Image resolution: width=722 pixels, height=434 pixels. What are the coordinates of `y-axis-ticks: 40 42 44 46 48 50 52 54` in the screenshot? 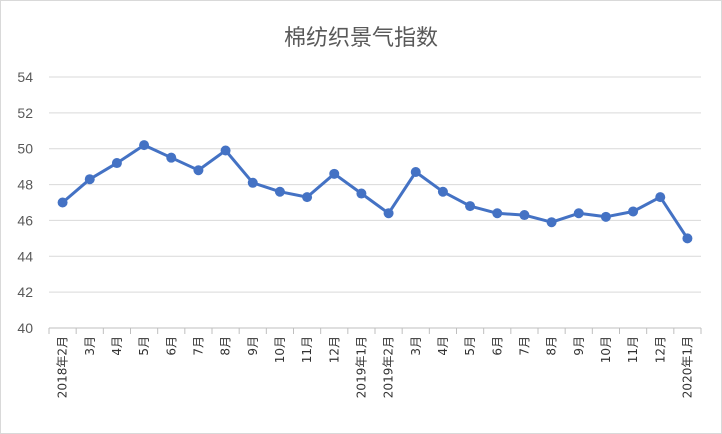 It's located at (25, 202).